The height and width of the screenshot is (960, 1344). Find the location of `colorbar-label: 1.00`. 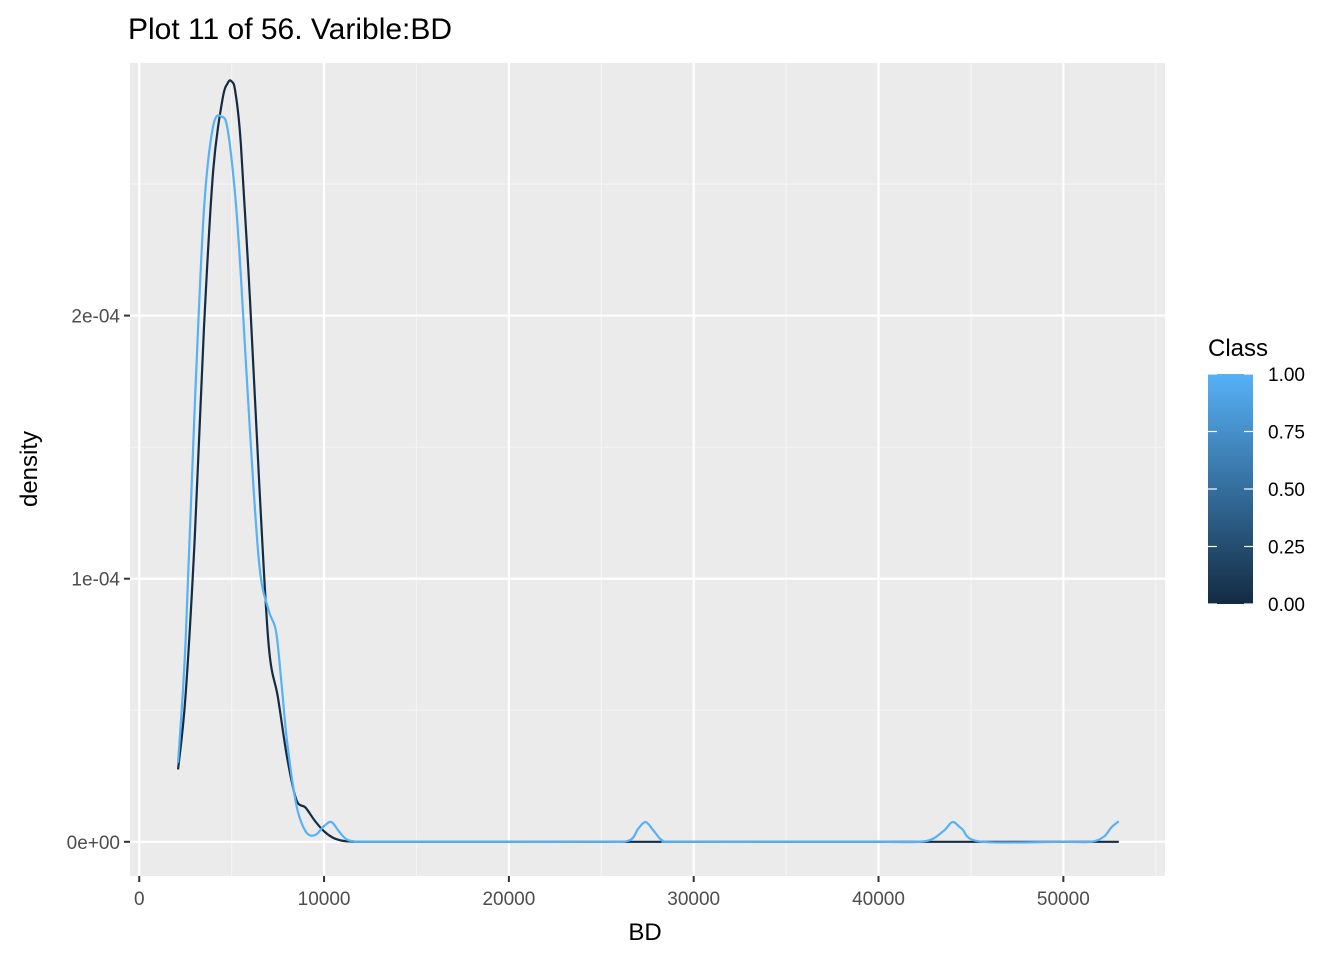

colorbar-label: 1.00 is located at coordinates (1286, 375).